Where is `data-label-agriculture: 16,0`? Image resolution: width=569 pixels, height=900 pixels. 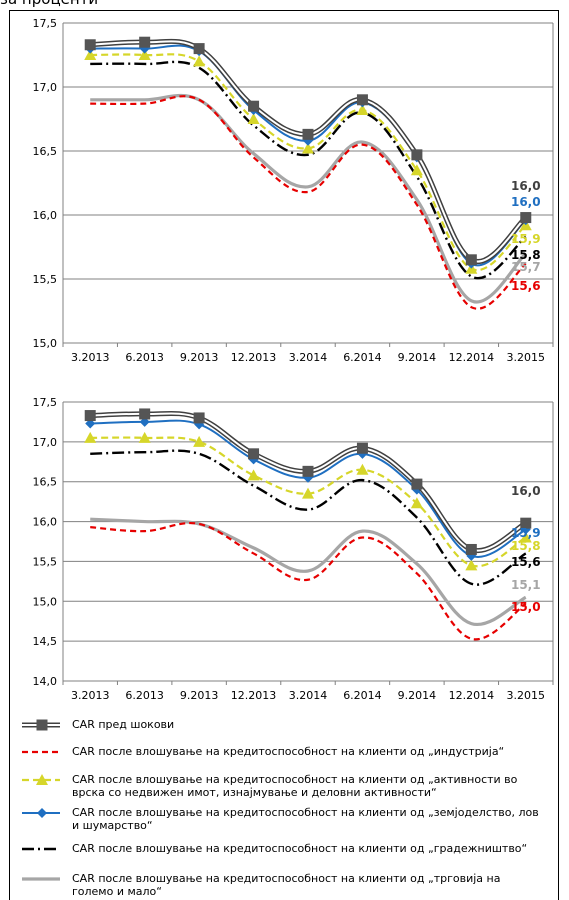
data-label-agriculture: 16,0 is located at coordinates (526, 202).